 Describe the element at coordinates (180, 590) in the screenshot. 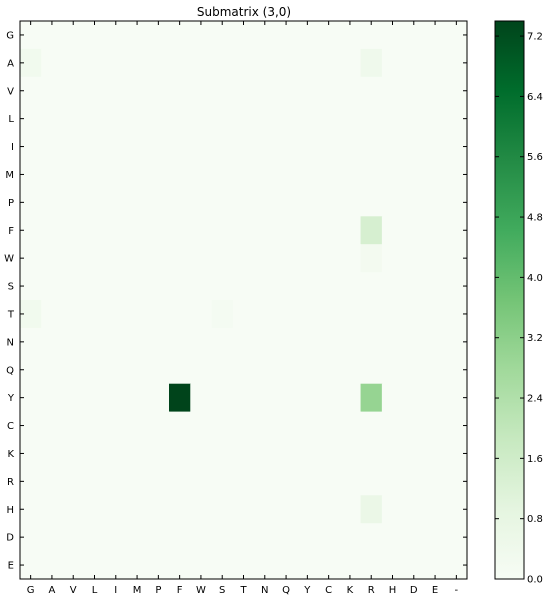

I see `x-tick-label: F` at that location.